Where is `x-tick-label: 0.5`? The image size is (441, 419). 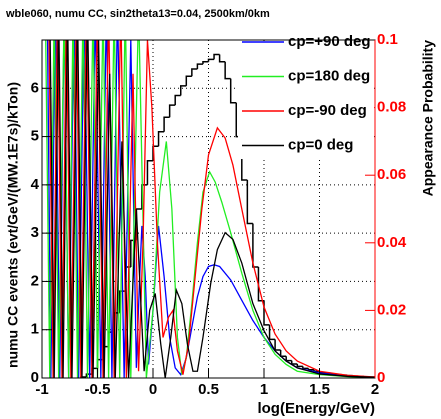 x-tick-label: 0.5 is located at coordinates (208, 389).